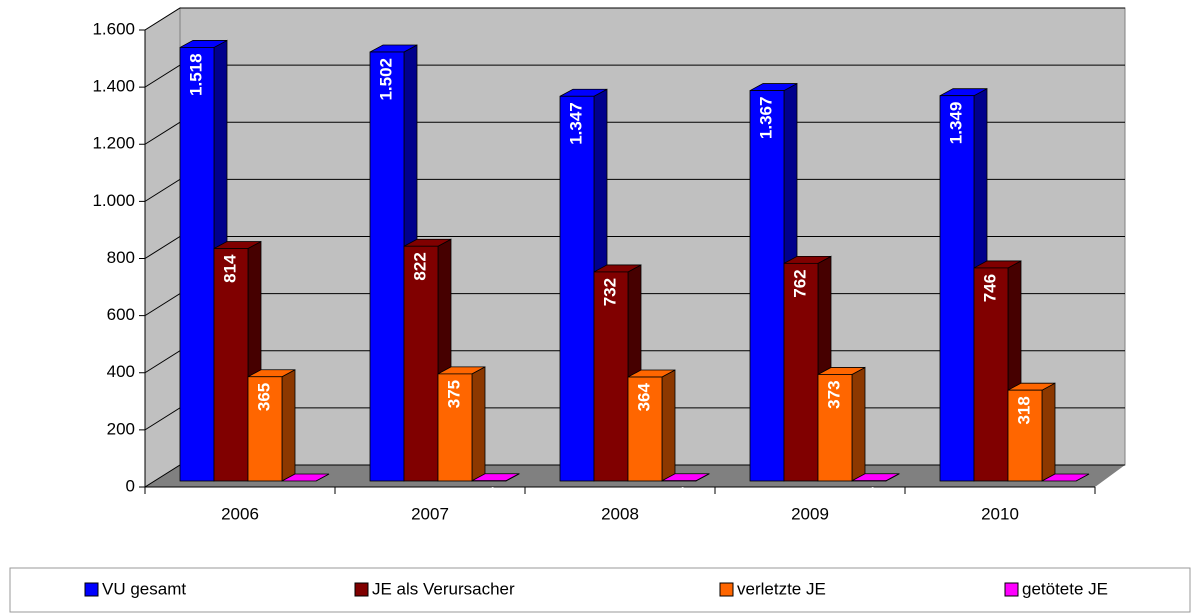 The height and width of the screenshot is (613, 1203). Describe the element at coordinates (121, 371) in the screenshot. I see `y-tick-label: 400` at that location.